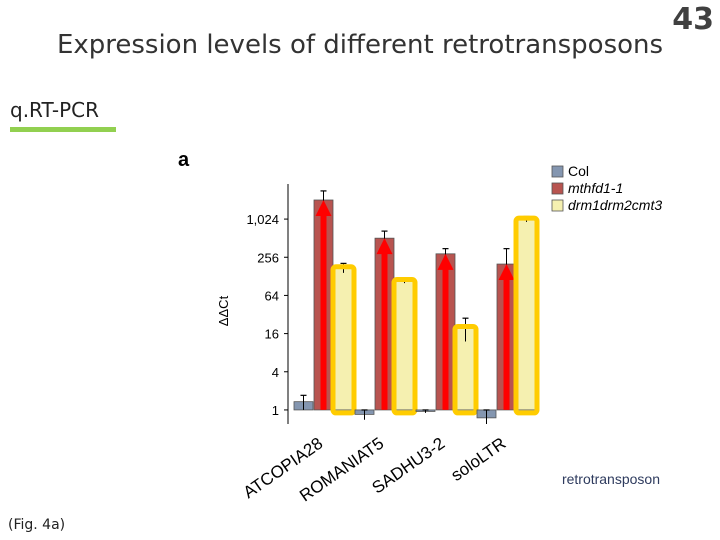 The width and height of the screenshot is (720, 540). What do you see at coordinates (37, 525) in the screenshot?
I see `figure-caption: (Fig. 4a)` at bounding box center [37, 525].